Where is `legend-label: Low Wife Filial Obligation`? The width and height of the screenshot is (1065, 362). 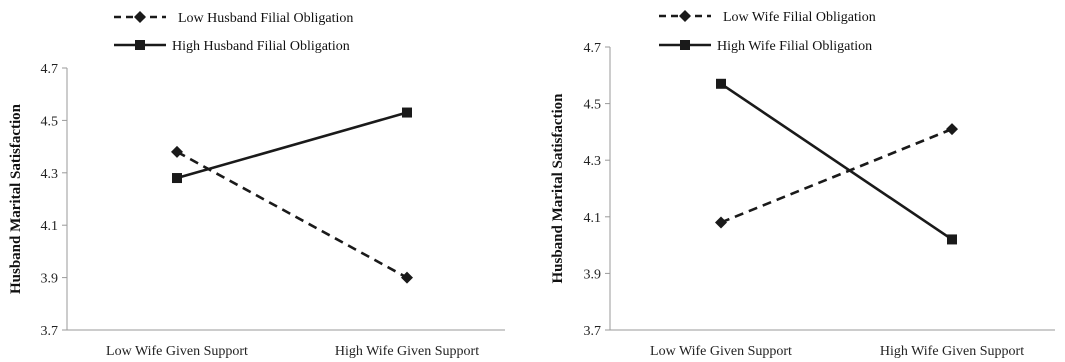
legend-label: Low Wife Filial Obligation is located at coordinates (799, 17).